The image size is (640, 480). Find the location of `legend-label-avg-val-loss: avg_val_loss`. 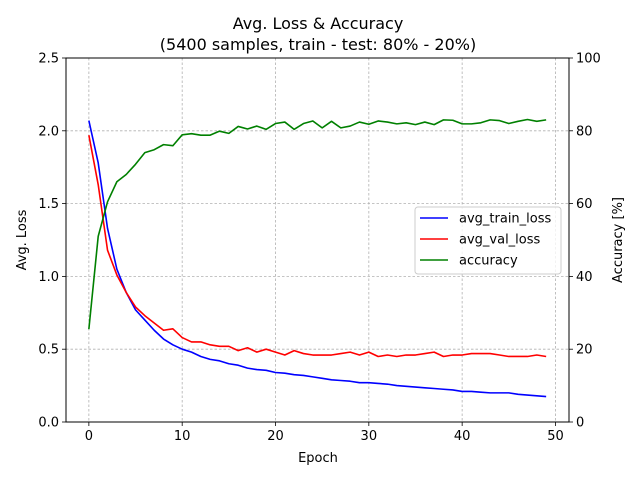

legend-label-avg-val-loss: avg_val_loss is located at coordinates (500, 240).